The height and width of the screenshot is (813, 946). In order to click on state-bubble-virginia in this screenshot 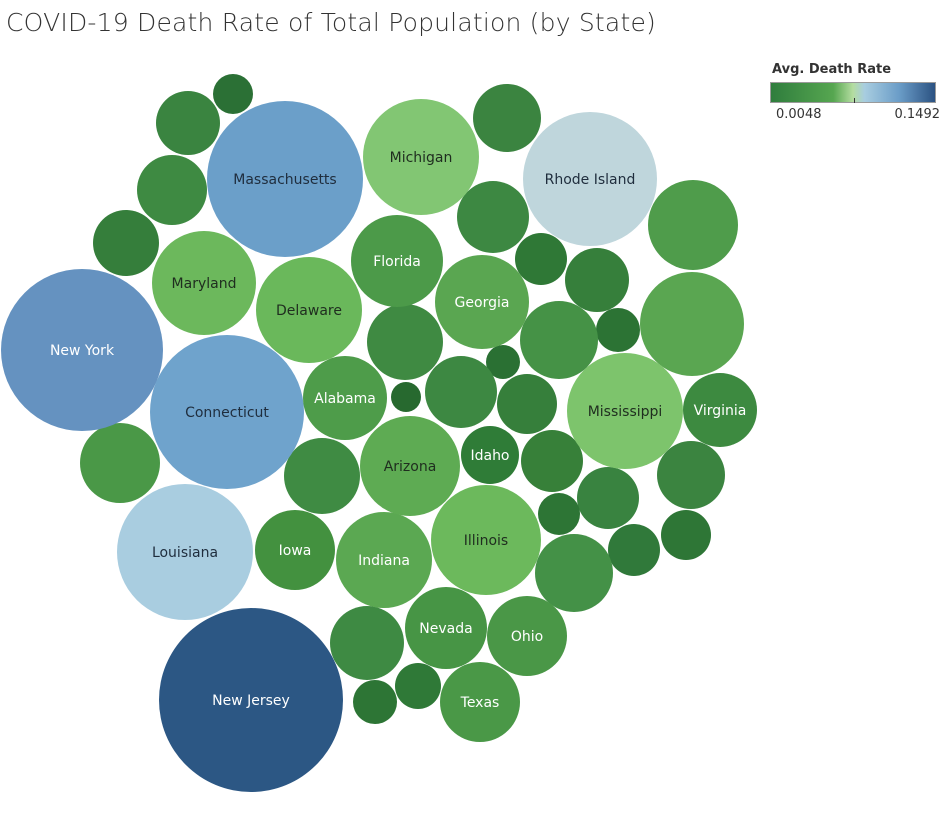, I will do `click(720, 410)`.